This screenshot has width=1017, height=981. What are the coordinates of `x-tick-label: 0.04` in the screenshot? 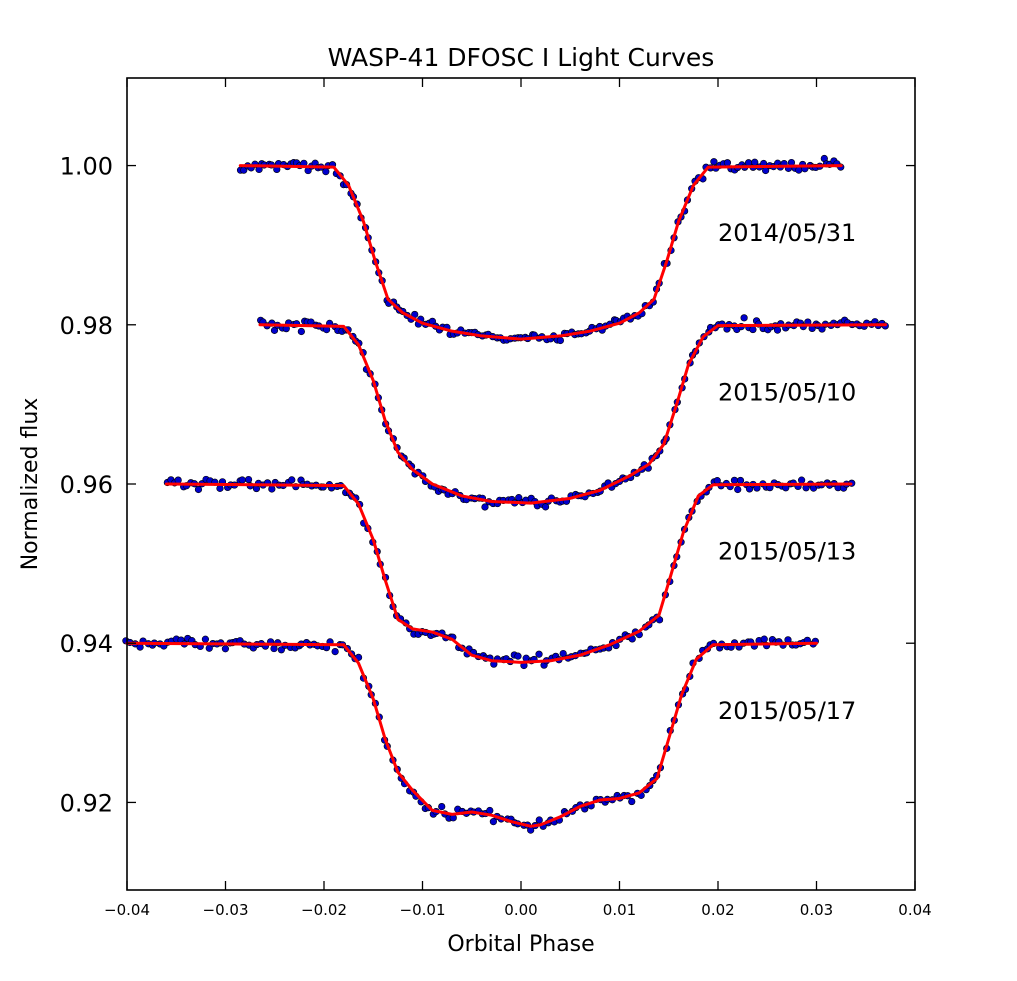 It's located at (914, 910).